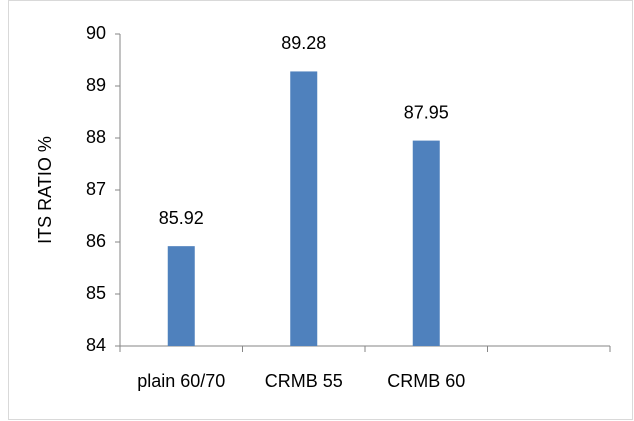 This screenshot has width=634, height=421. I want to click on y-axis-title: ITS RATIO %, so click(45, 190).